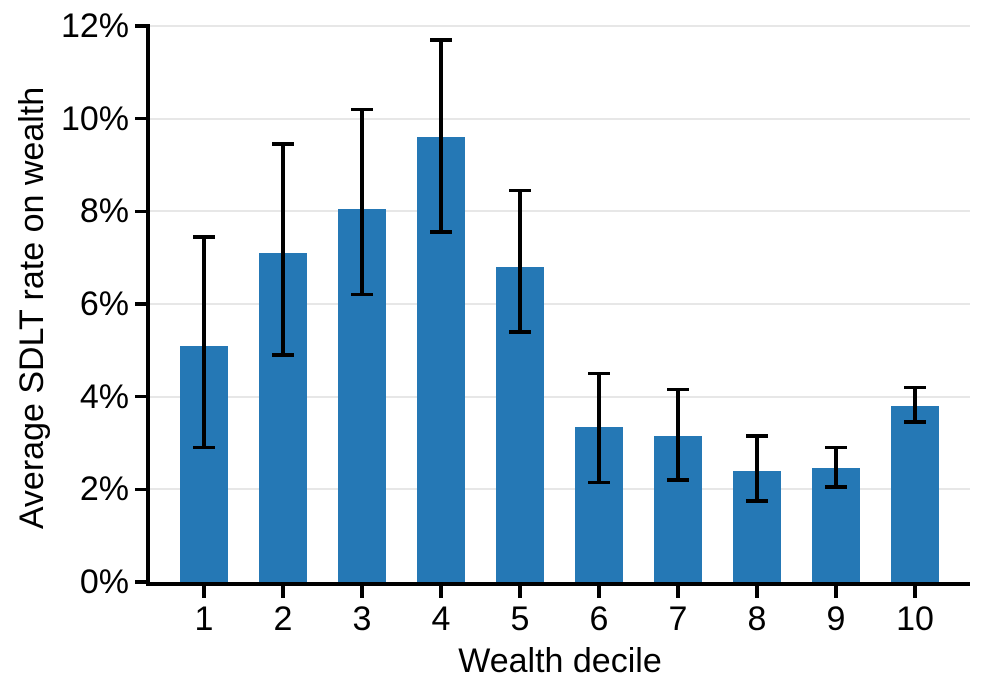  Describe the element at coordinates (362, 619) in the screenshot. I see `x-tick-label: 3` at that location.